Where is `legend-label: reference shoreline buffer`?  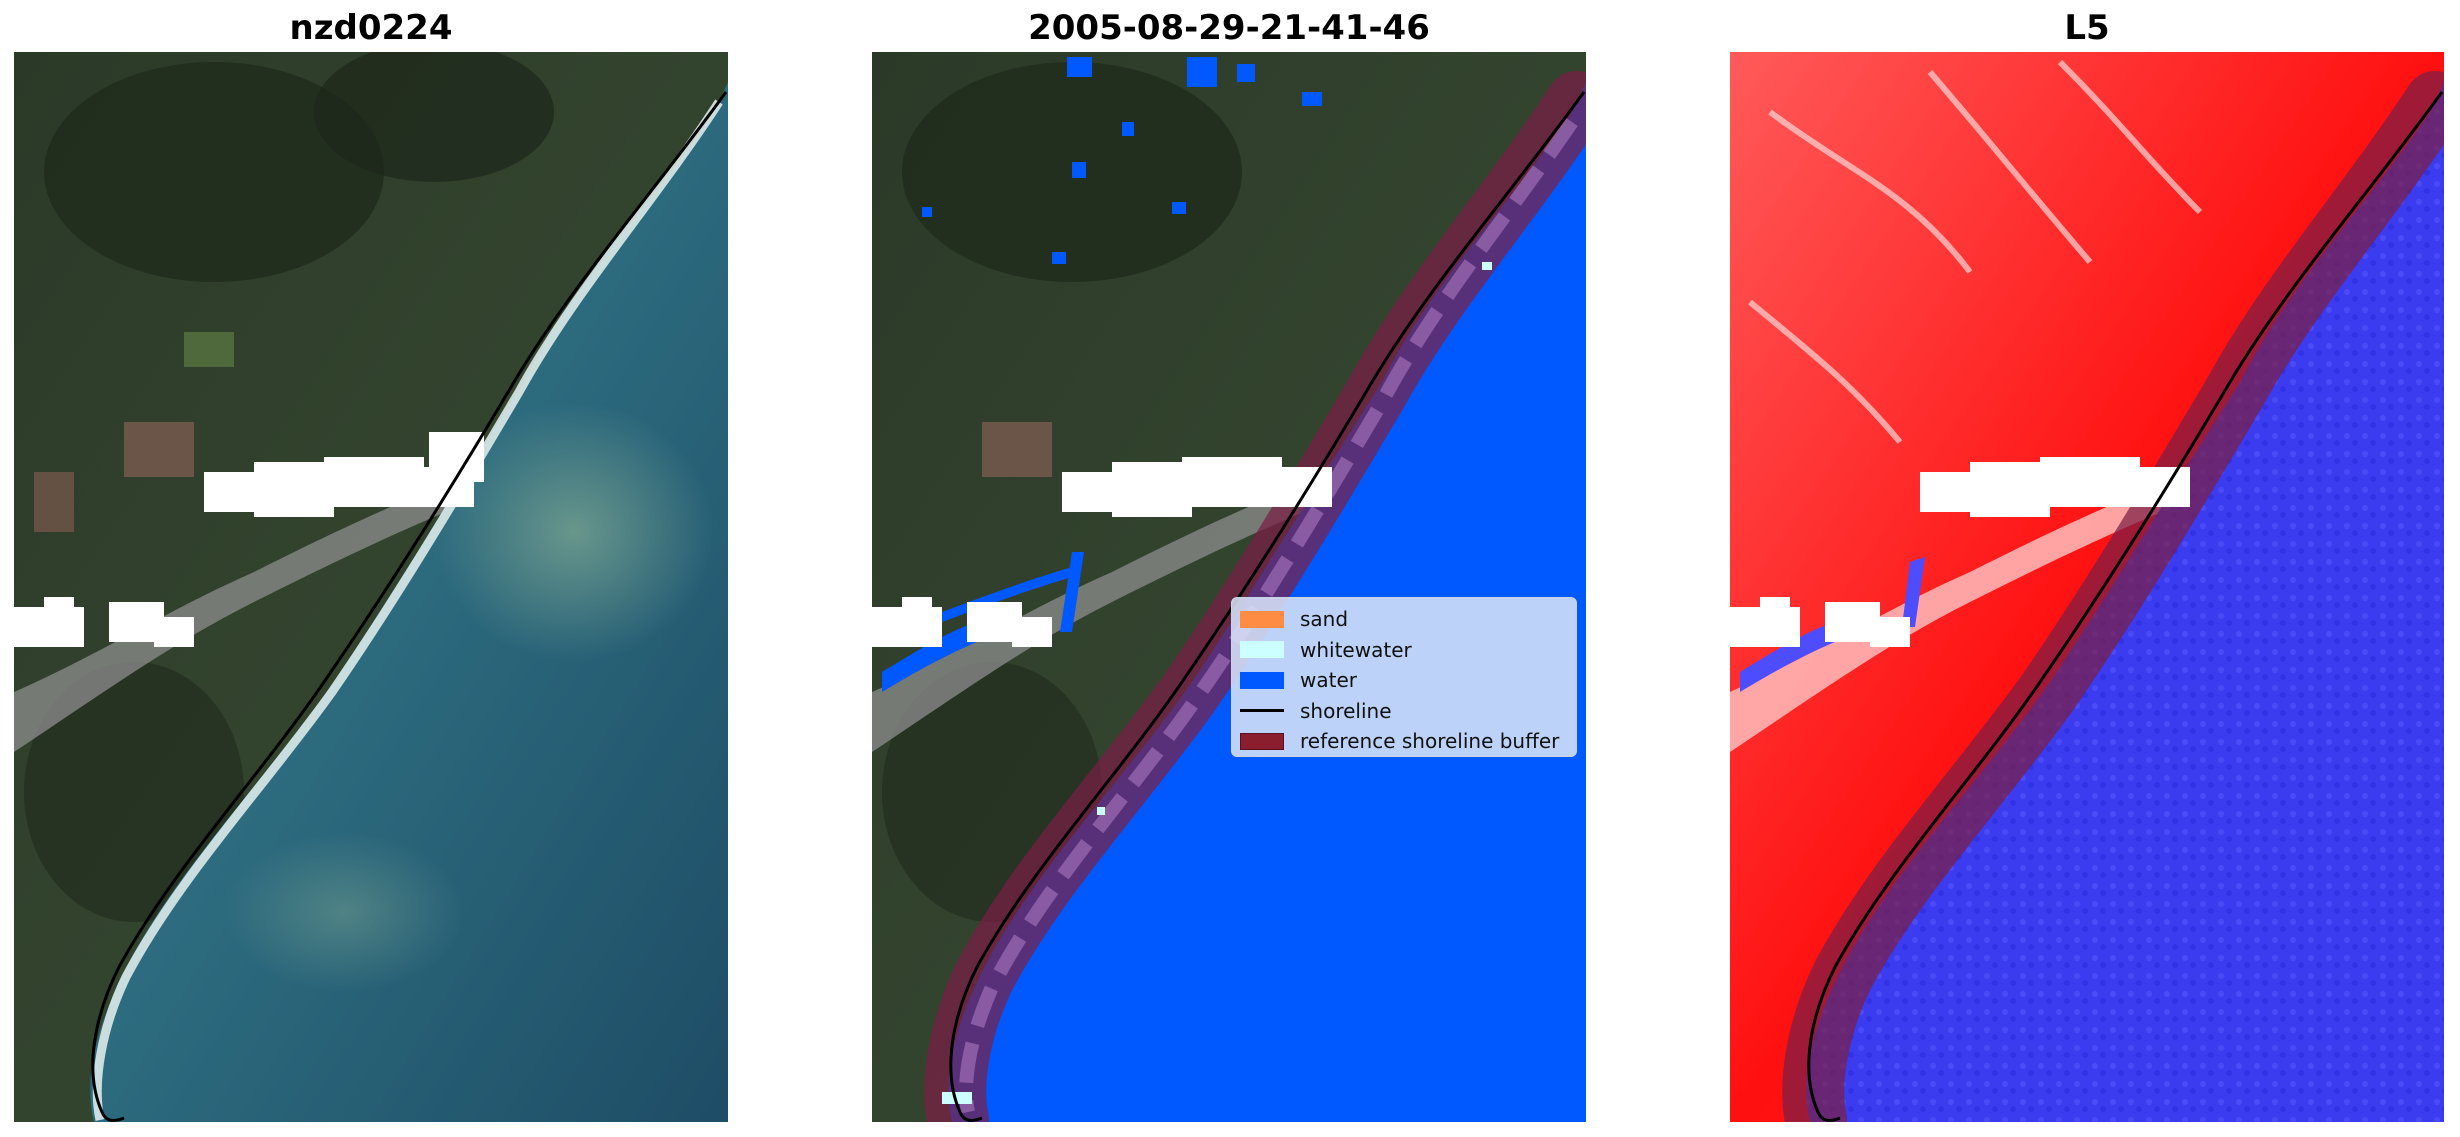 legend-label: reference shoreline buffer is located at coordinates (1430, 741).